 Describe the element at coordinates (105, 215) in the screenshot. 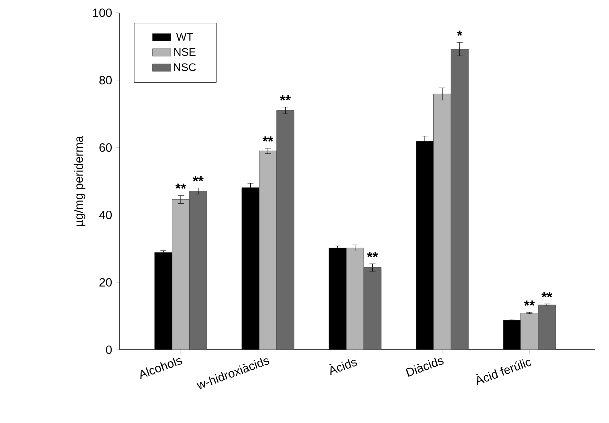

I see `y-tick-label: 40` at that location.